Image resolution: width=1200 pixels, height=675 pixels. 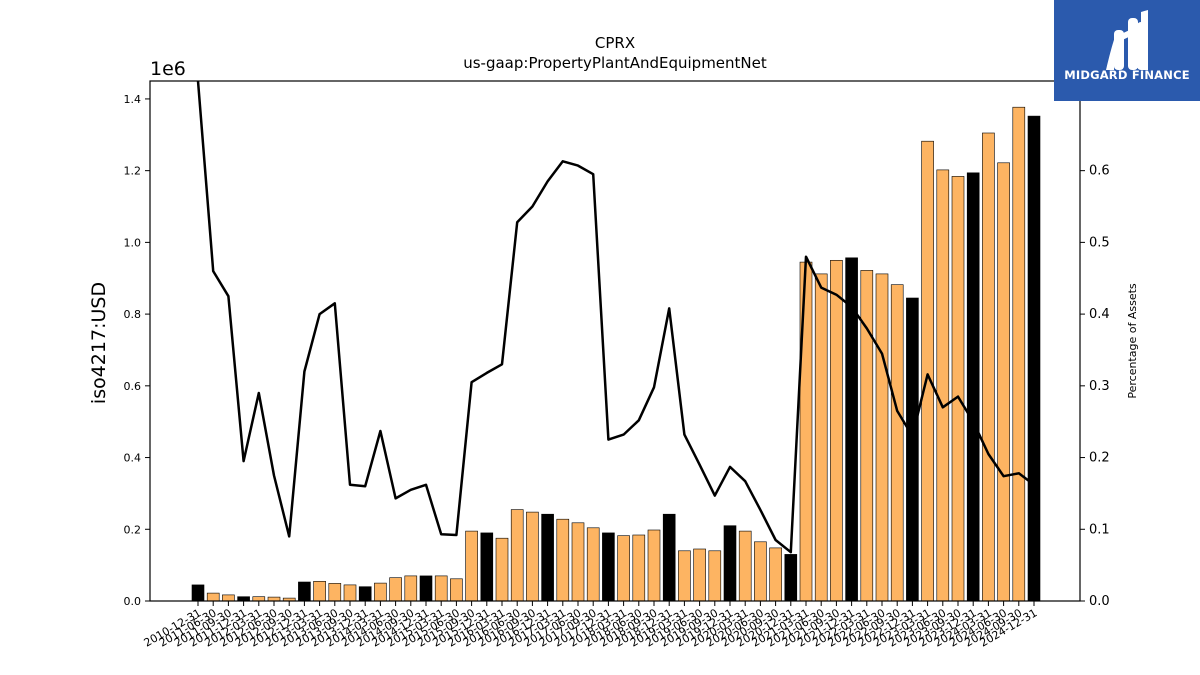 I want to click on y-tick-label: 0.8, so click(x=133, y=314).